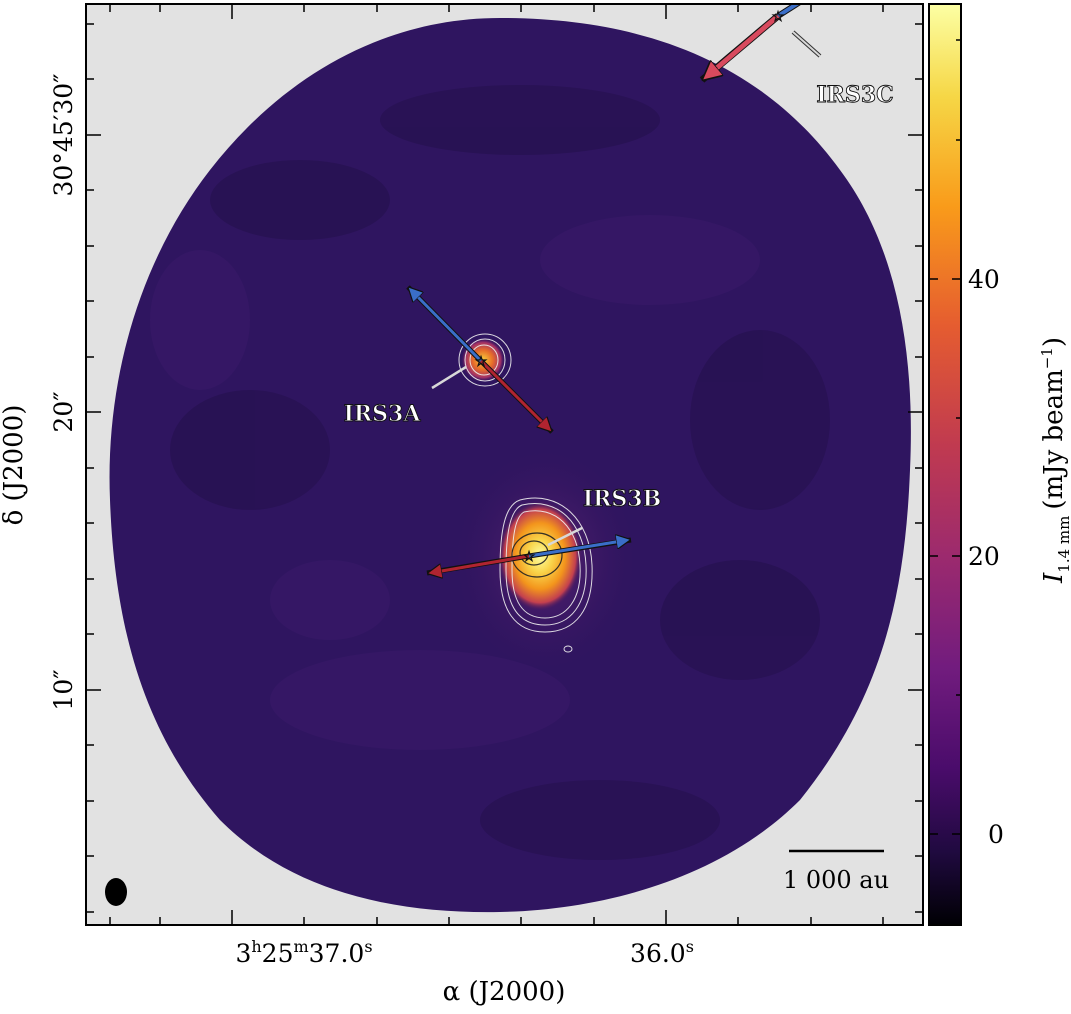 The image size is (1071, 1014). What do you see at coordinates (514, 394) in the screenshot?
I see `irs3a-red-outflow-arrow` at bounding box center [514, 394].